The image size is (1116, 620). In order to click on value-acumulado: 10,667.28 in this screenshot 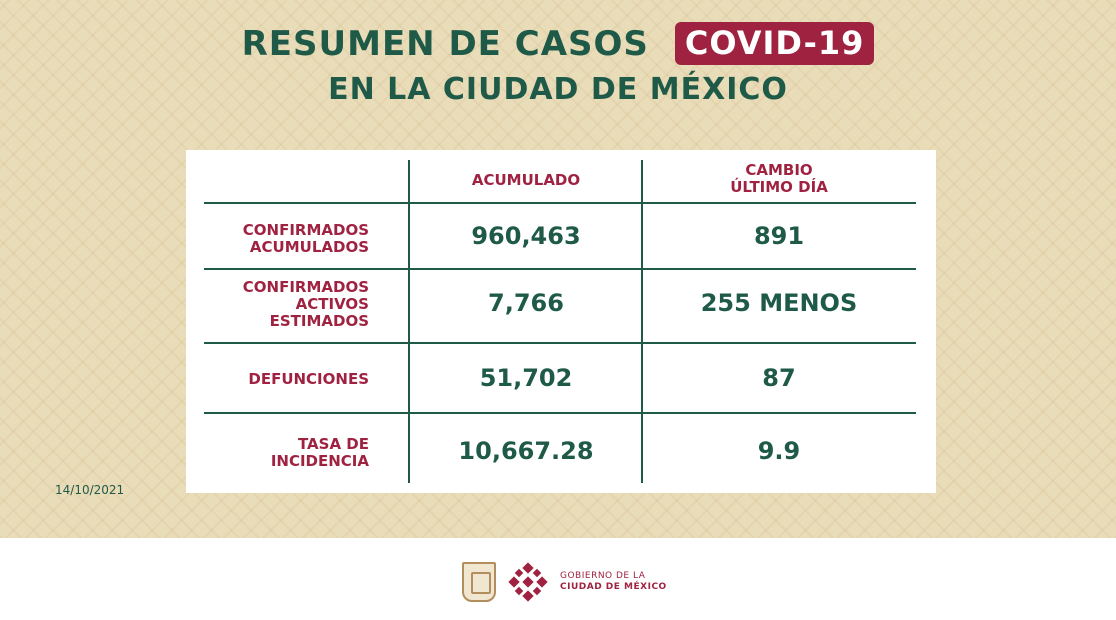, I will do `click(526, 451)`.